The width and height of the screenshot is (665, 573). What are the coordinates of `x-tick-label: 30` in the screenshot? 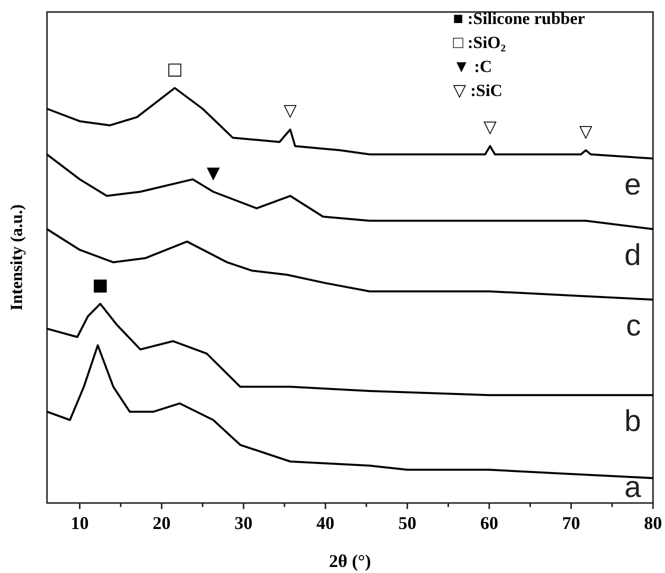 It's located at (243, 523).